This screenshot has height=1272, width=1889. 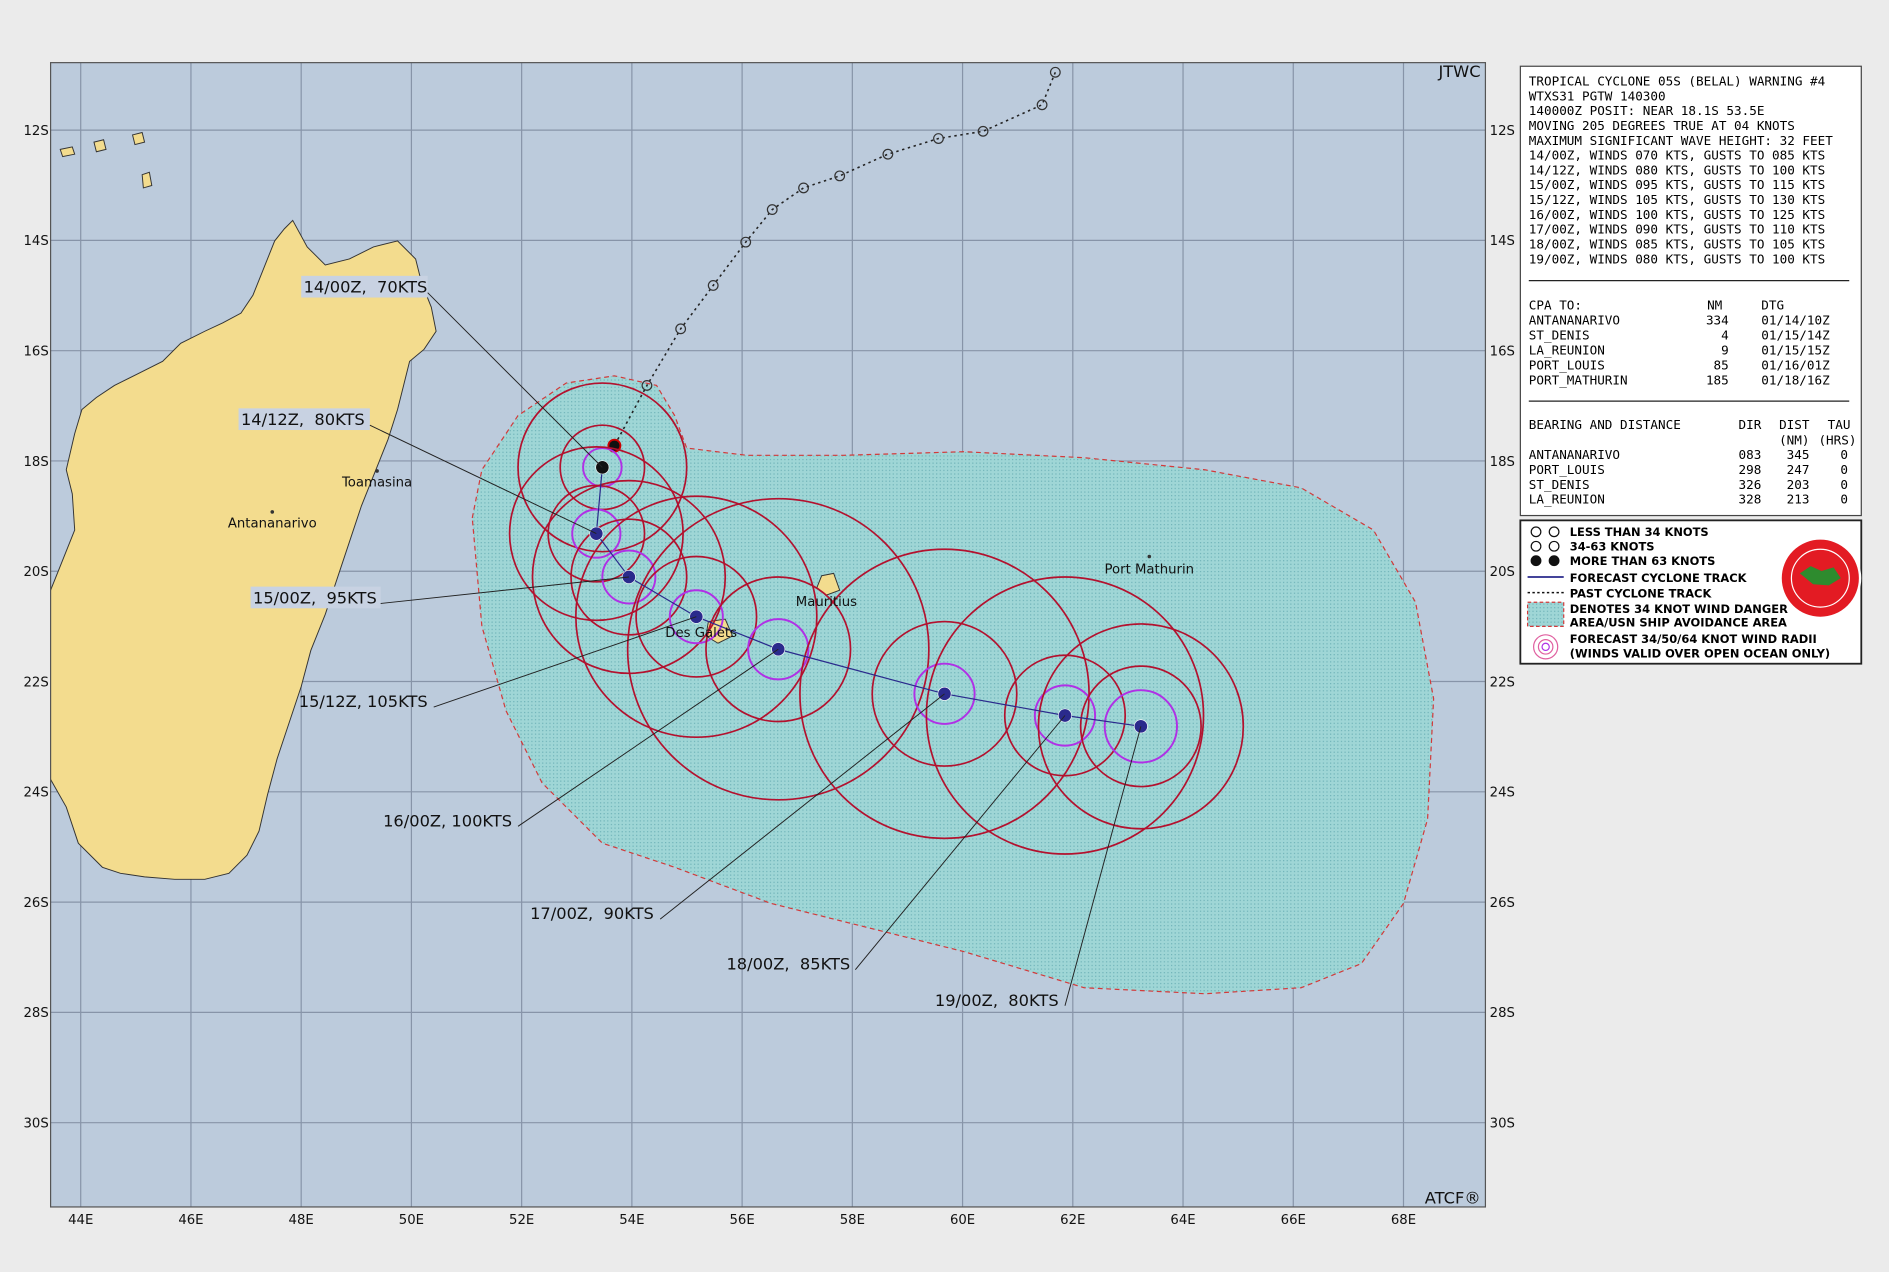 What do you see at coordinates (1574, 320) in the screenshot?
I see `cpa-cell: ANTANANARIVO` at bounding box center [1574, 320].